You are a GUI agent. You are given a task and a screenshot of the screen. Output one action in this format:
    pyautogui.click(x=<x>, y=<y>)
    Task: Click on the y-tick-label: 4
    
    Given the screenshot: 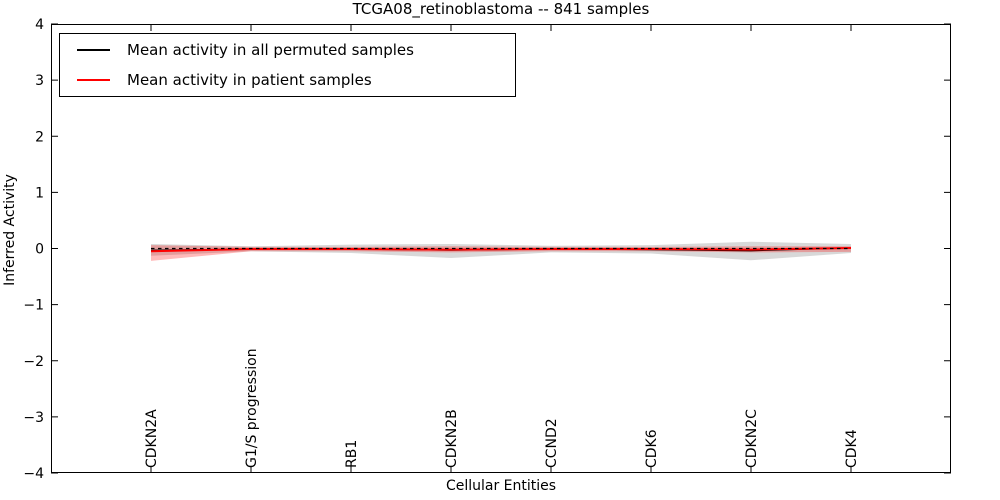 What is the action you would take?
    pyautogui.click(x=39, y=25)
    